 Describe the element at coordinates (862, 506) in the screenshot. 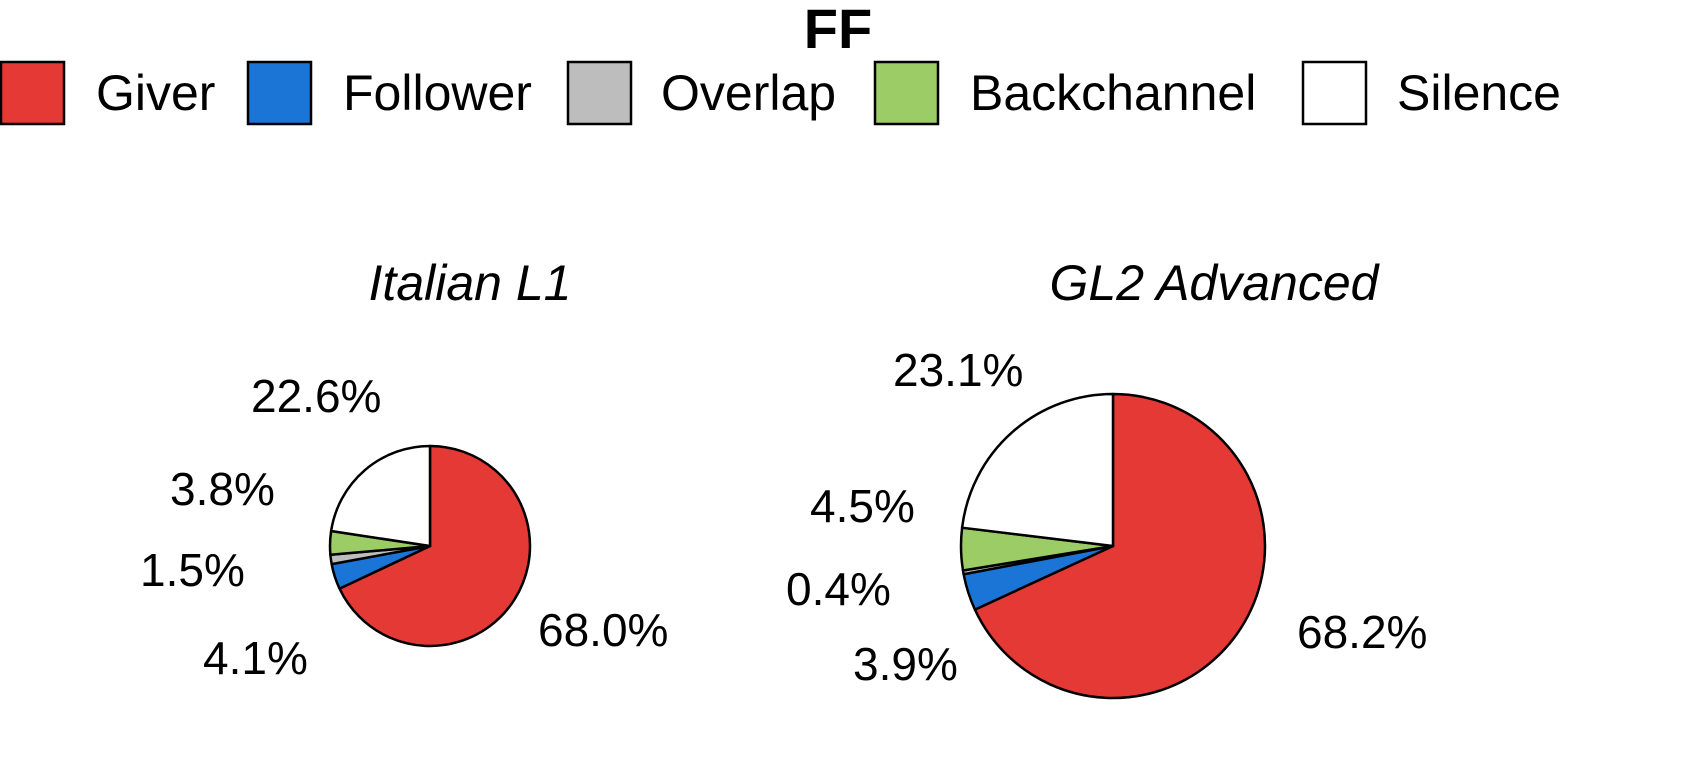

I see `pie-label-backchannel: 4.5%` at that location.